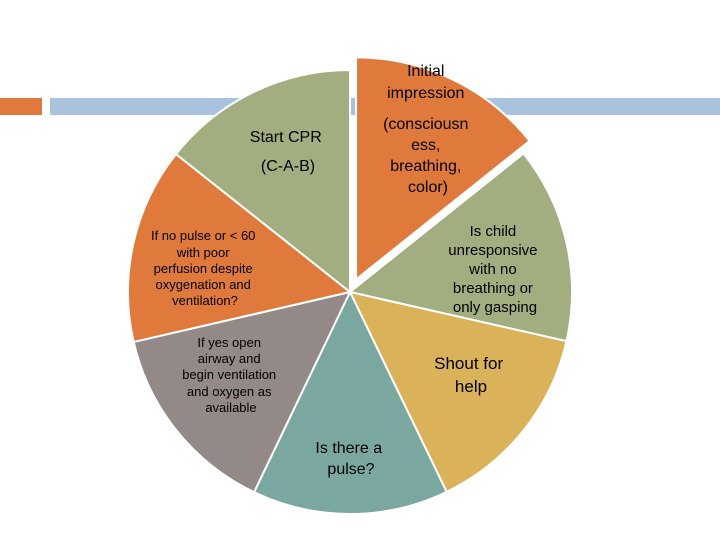 The height and width of the screenshot is (540, 720). Describe the element at coordinates (288, 152) in the screenshot. I see `label-start-cpr: Start CPR (C-A-B)` at that location.